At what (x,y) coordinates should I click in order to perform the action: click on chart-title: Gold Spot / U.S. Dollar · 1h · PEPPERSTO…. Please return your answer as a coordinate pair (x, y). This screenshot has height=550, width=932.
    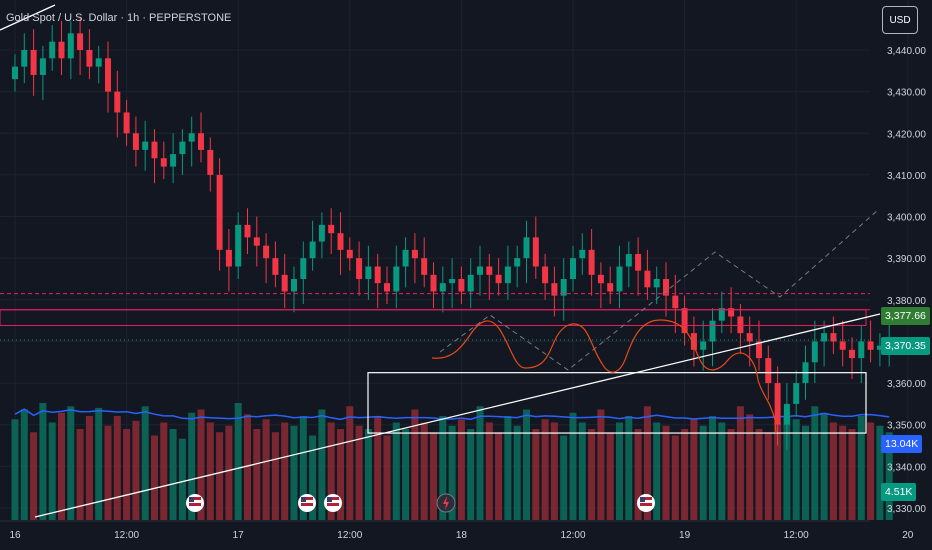
    Looking at the image, I should click on (119, 18).